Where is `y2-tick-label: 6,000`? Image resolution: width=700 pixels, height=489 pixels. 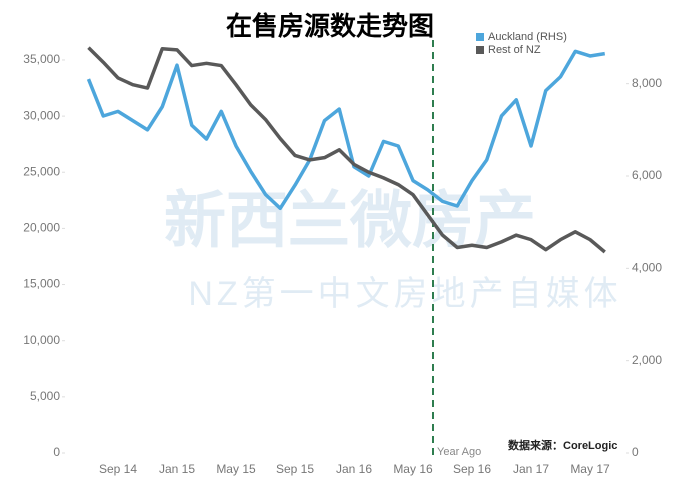 y2-tick-label: 6,000 is located at coordinates (647, 175).